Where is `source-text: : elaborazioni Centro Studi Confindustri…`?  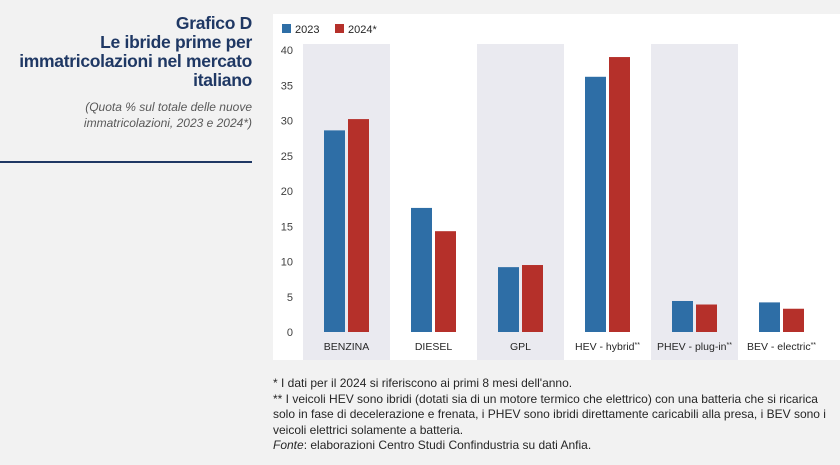 source-text: : elaborazioni Centro Studi Confindustri… is located at coordinates (447, 445).